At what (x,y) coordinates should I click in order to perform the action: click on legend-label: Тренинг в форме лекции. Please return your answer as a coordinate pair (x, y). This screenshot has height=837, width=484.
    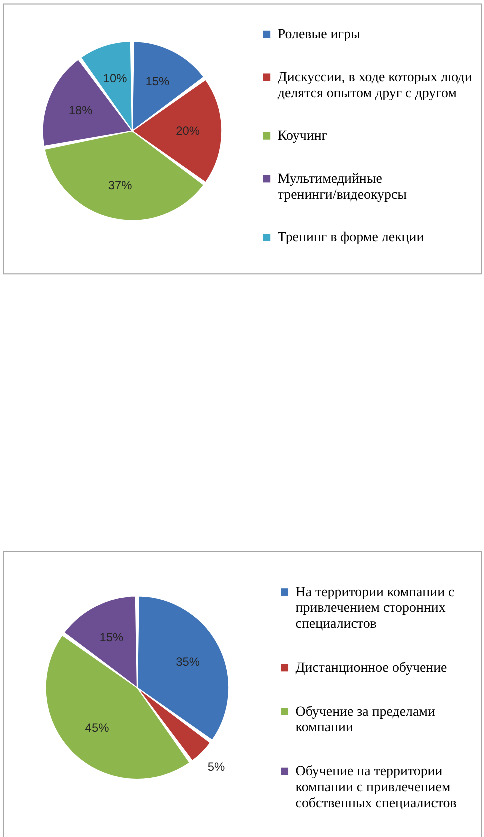
    Looking at the image, I should click on (351, 238).